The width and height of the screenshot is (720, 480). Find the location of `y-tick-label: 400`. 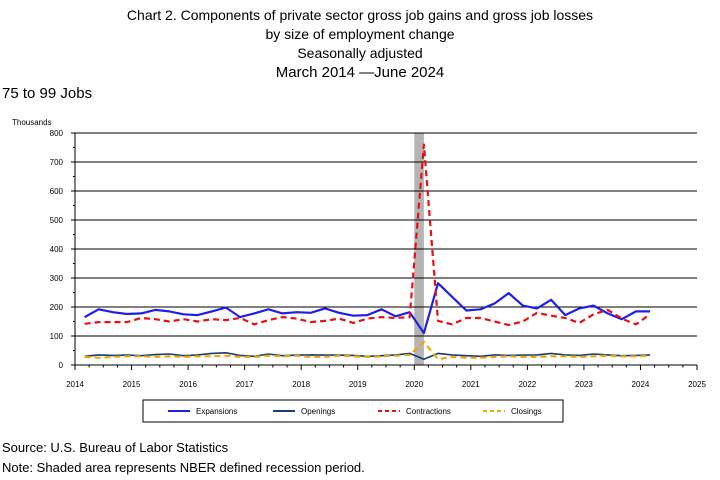

y-tick-label: 400 is located at coordinates (57, 249).